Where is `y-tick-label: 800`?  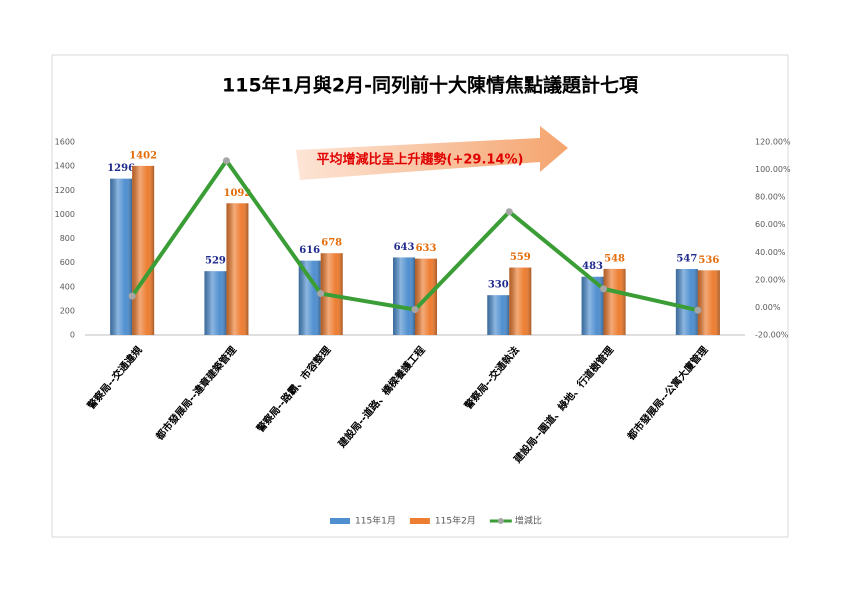 y-tick-label: 800 is located at coordinates (67, 238).